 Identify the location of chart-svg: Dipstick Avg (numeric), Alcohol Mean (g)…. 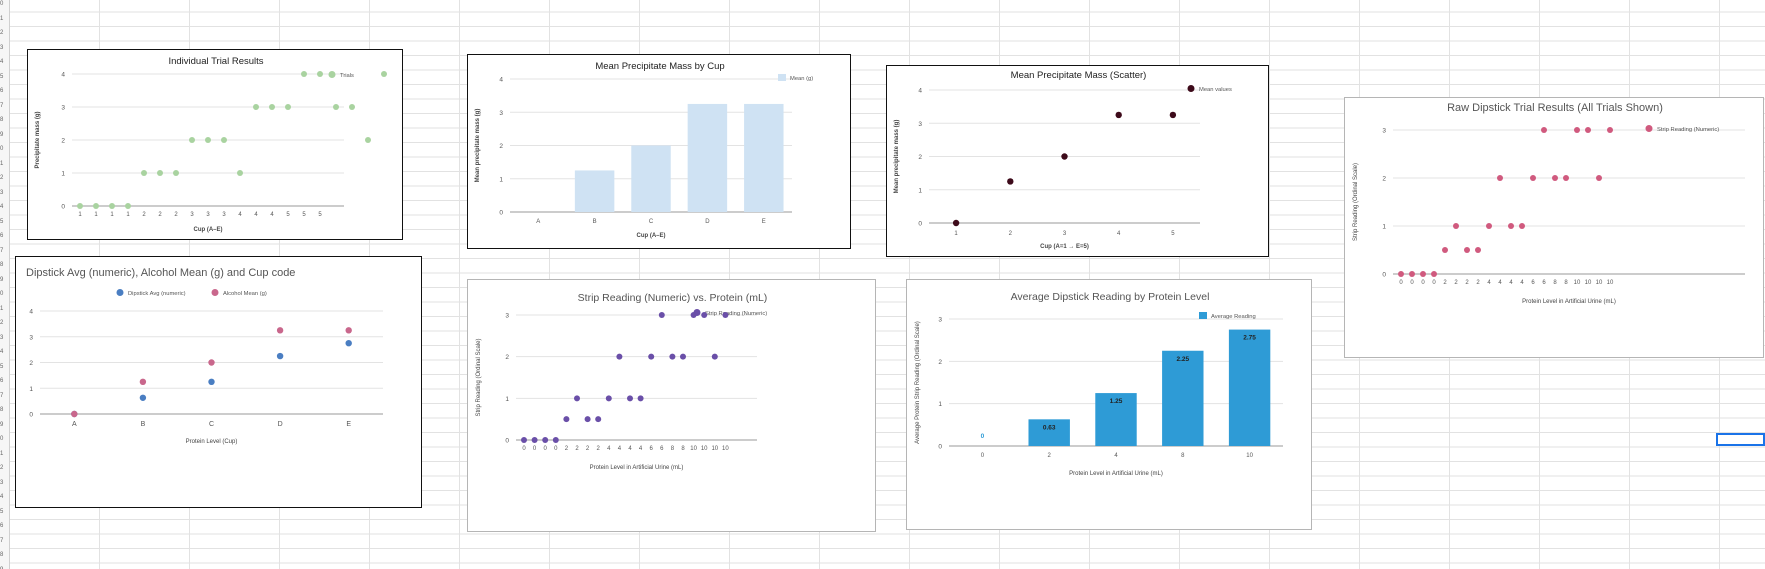
(204, 356).